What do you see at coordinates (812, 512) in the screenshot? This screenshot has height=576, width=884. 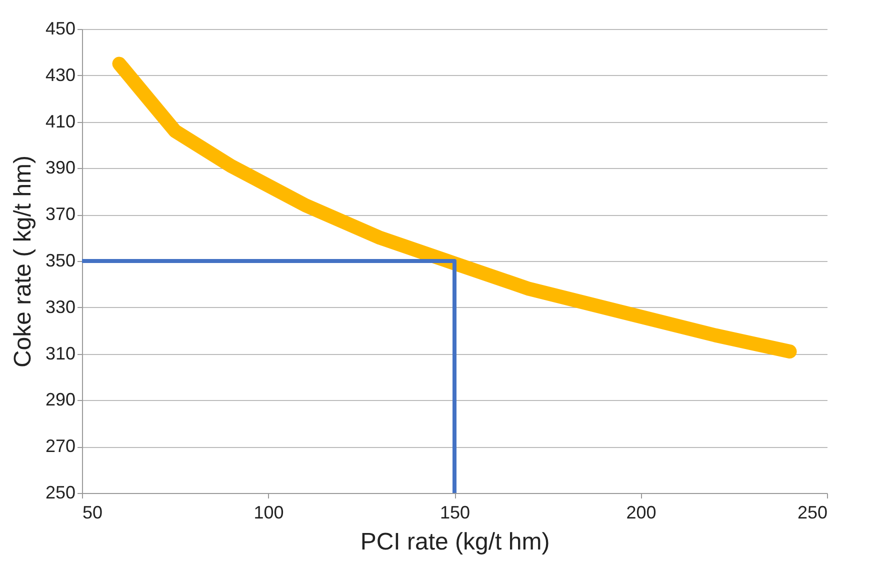 I see `x-tick-label: 250` at bounding box center [812, 512].